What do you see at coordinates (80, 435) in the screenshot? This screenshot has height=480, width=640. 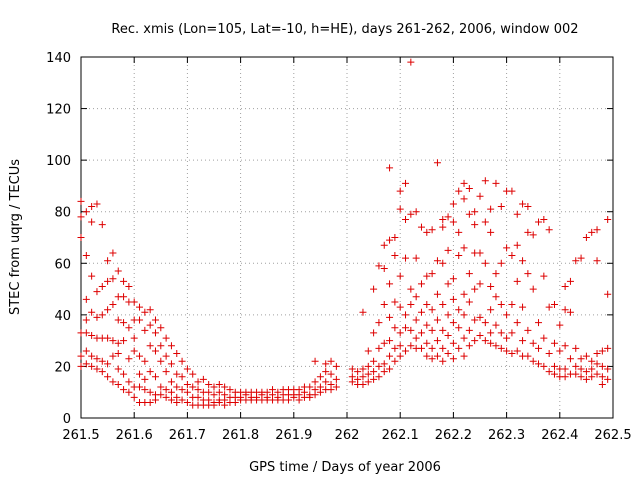 I see `x-tick-label: 261.5` at bounding box center [80, 435].